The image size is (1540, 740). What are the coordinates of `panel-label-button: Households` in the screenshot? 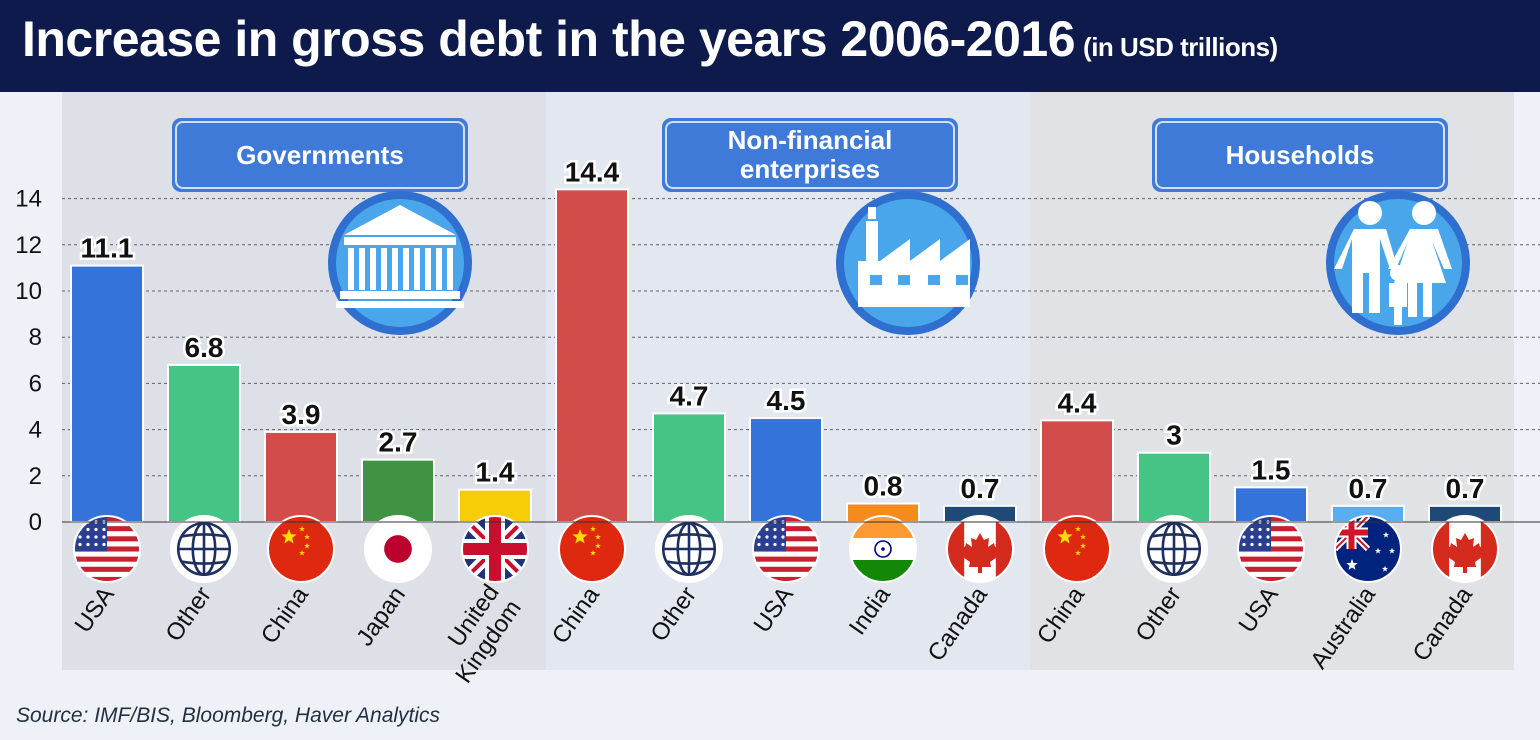 It's located at (1300, 155).